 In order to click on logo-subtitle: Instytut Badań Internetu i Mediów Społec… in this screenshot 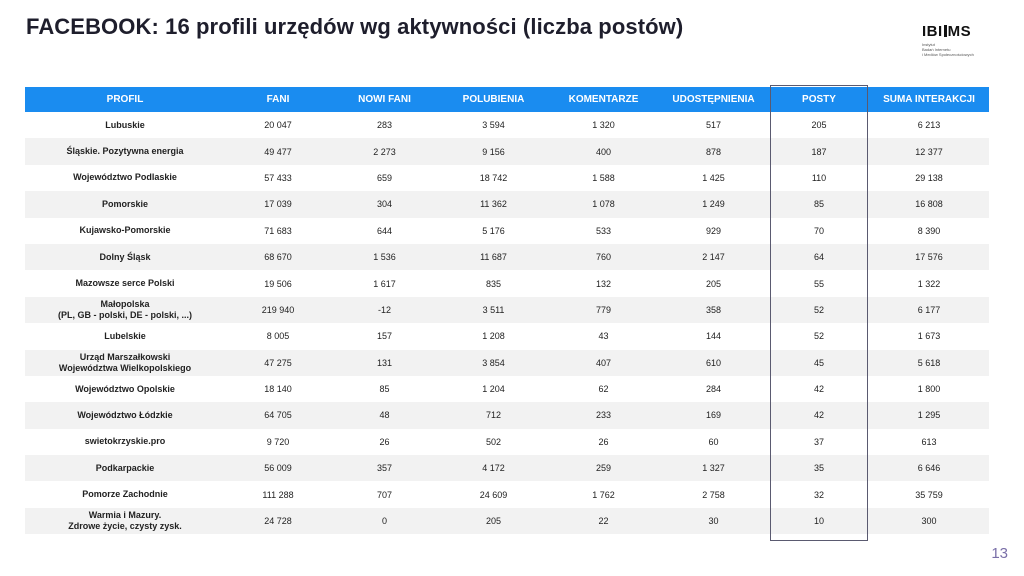, I will do `click(962, 49)`.